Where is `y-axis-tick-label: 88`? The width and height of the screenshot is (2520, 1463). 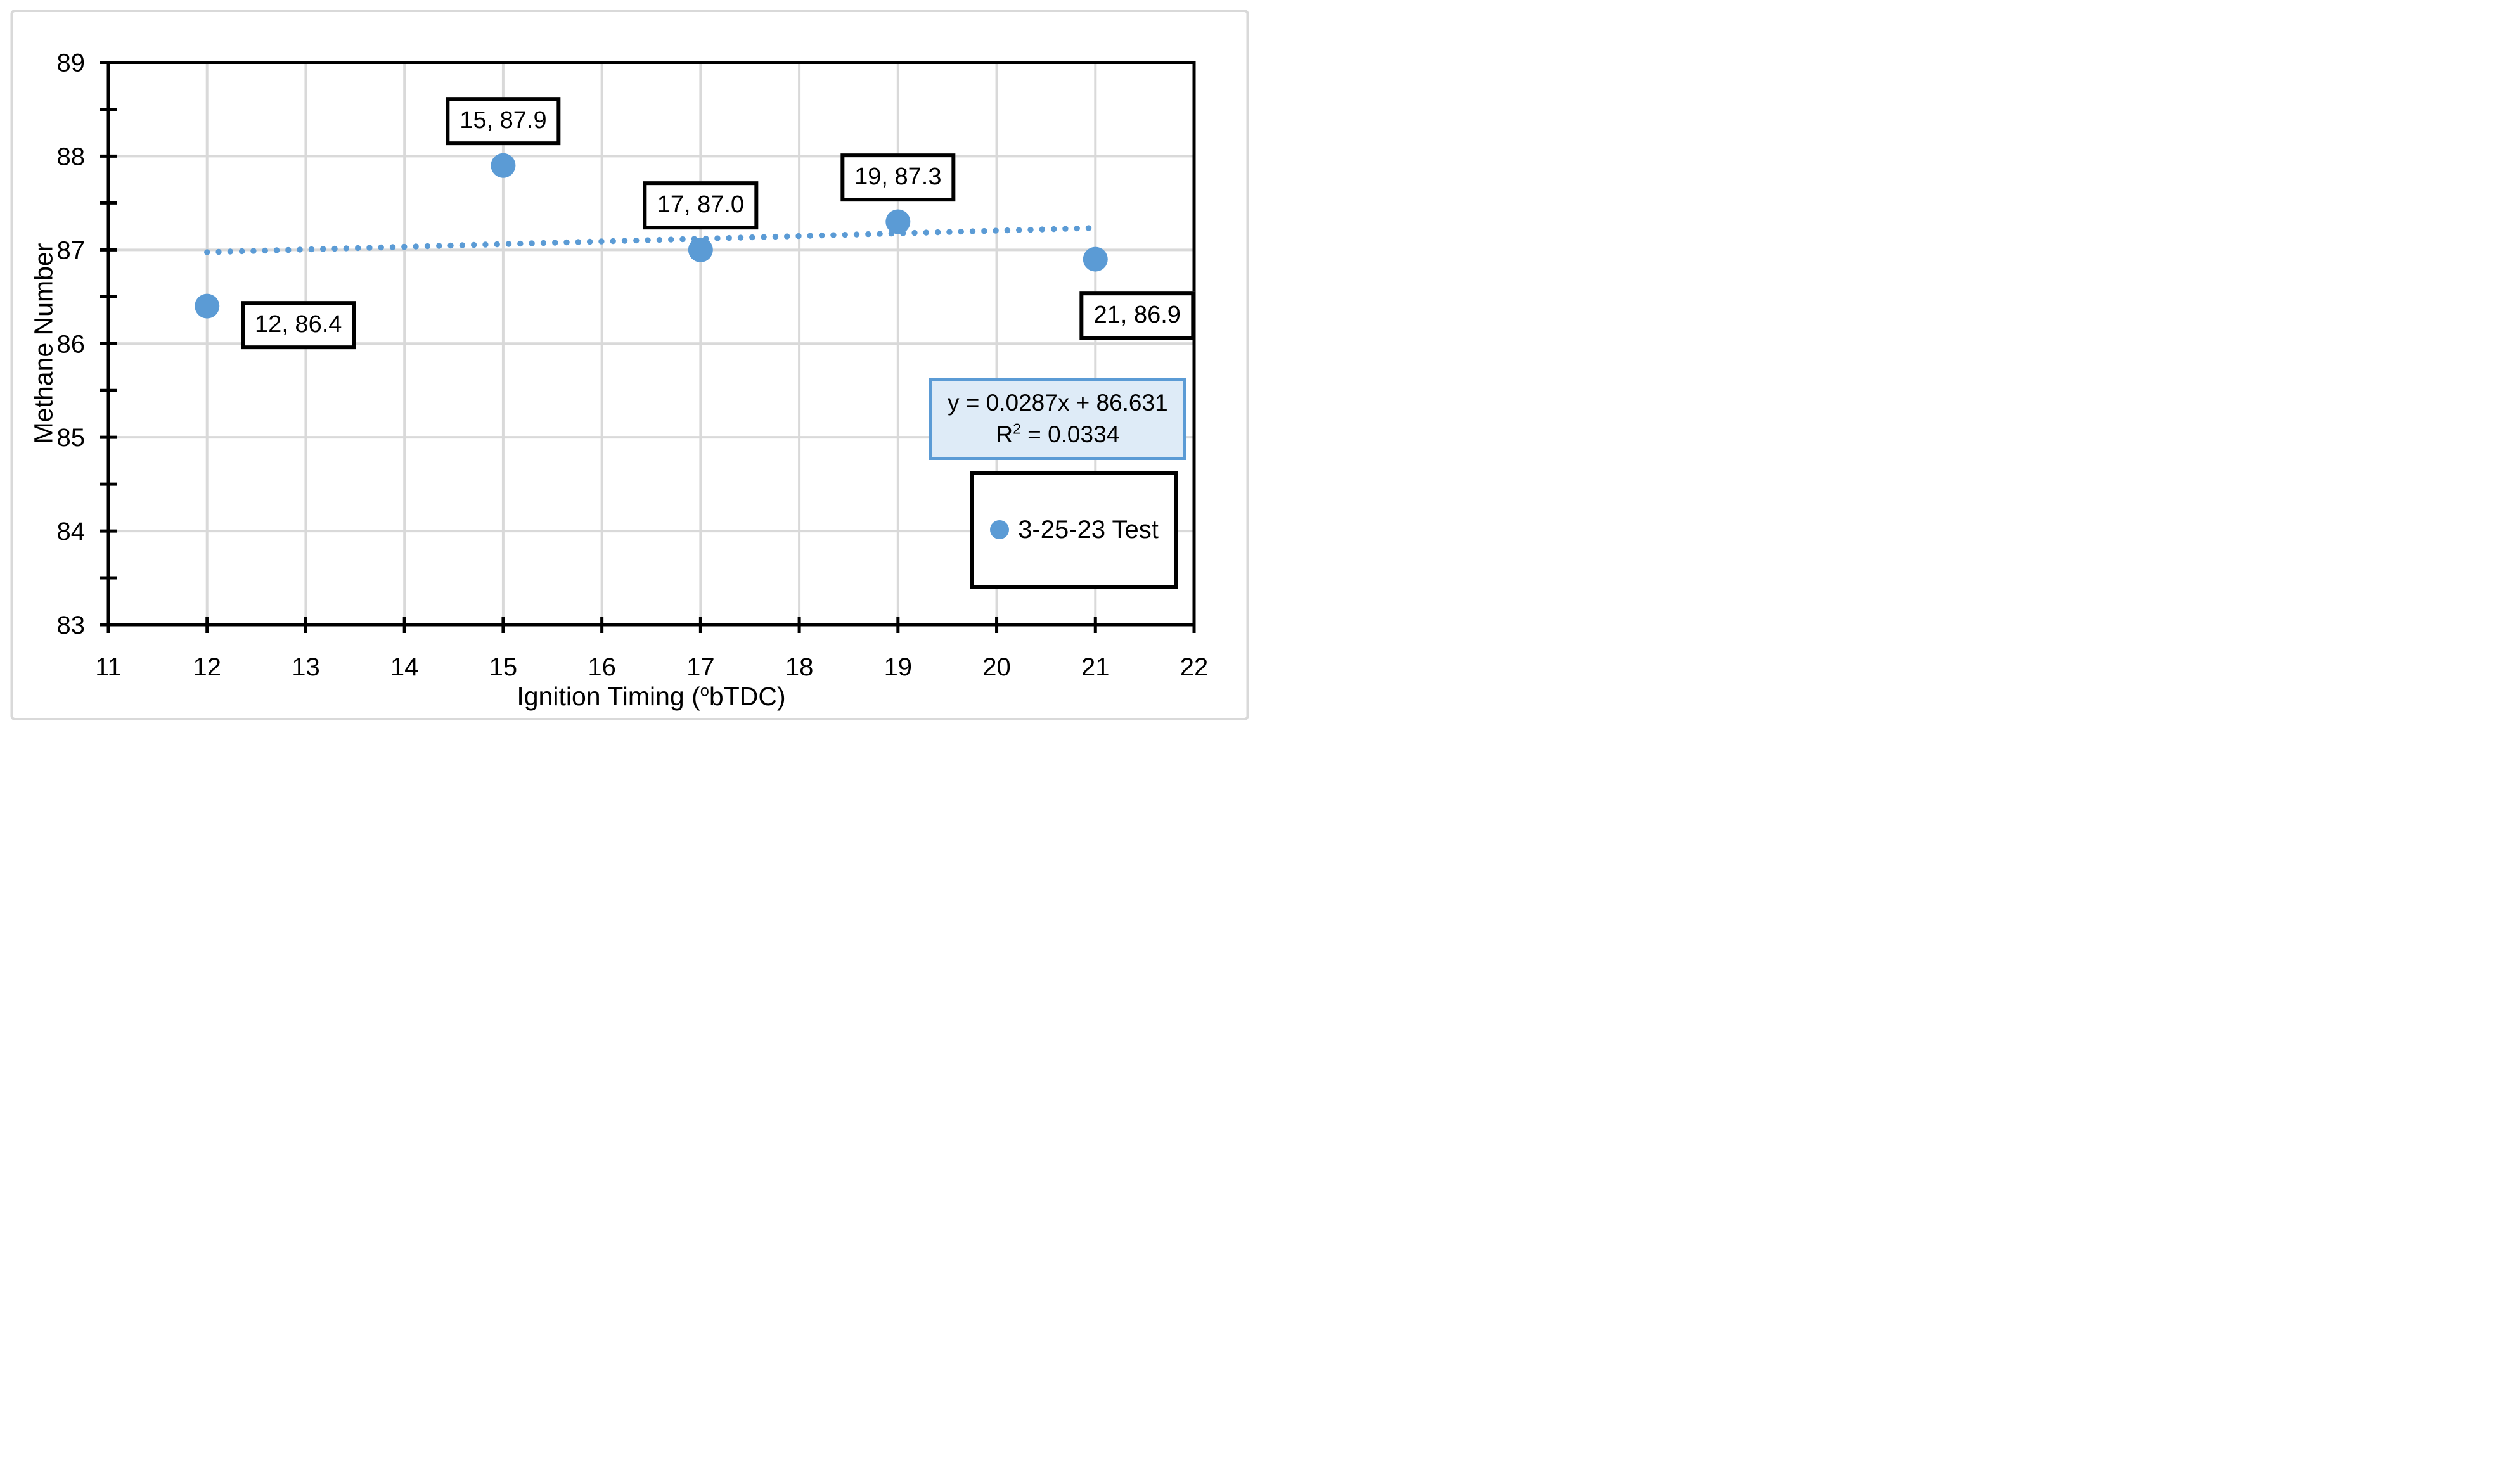
y-axis-tick-label: 88 is located at coordinates (71, 156).